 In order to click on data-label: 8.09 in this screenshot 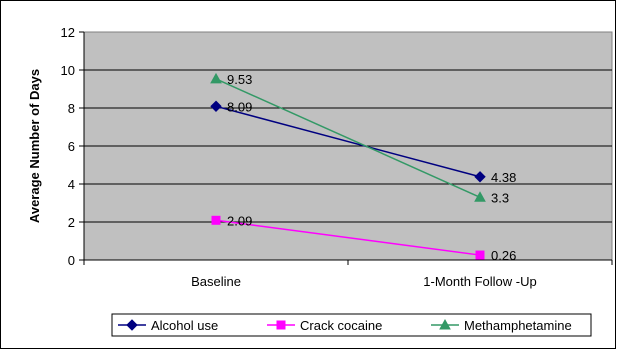, I will do `click(239, 106)`.